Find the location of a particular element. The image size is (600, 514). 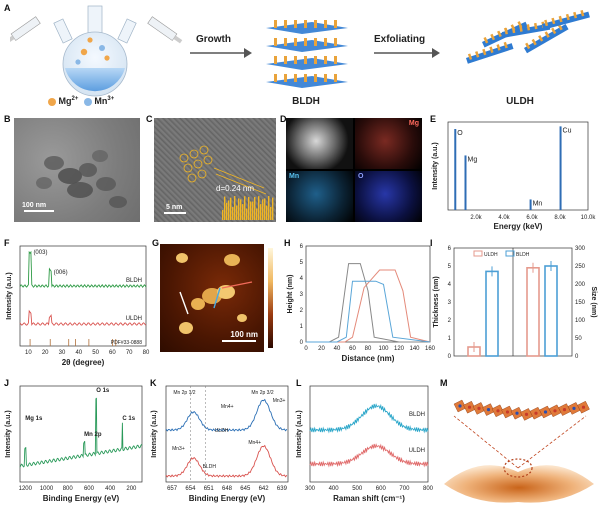

panel-label-j: J is located at coordinates (7, 383).